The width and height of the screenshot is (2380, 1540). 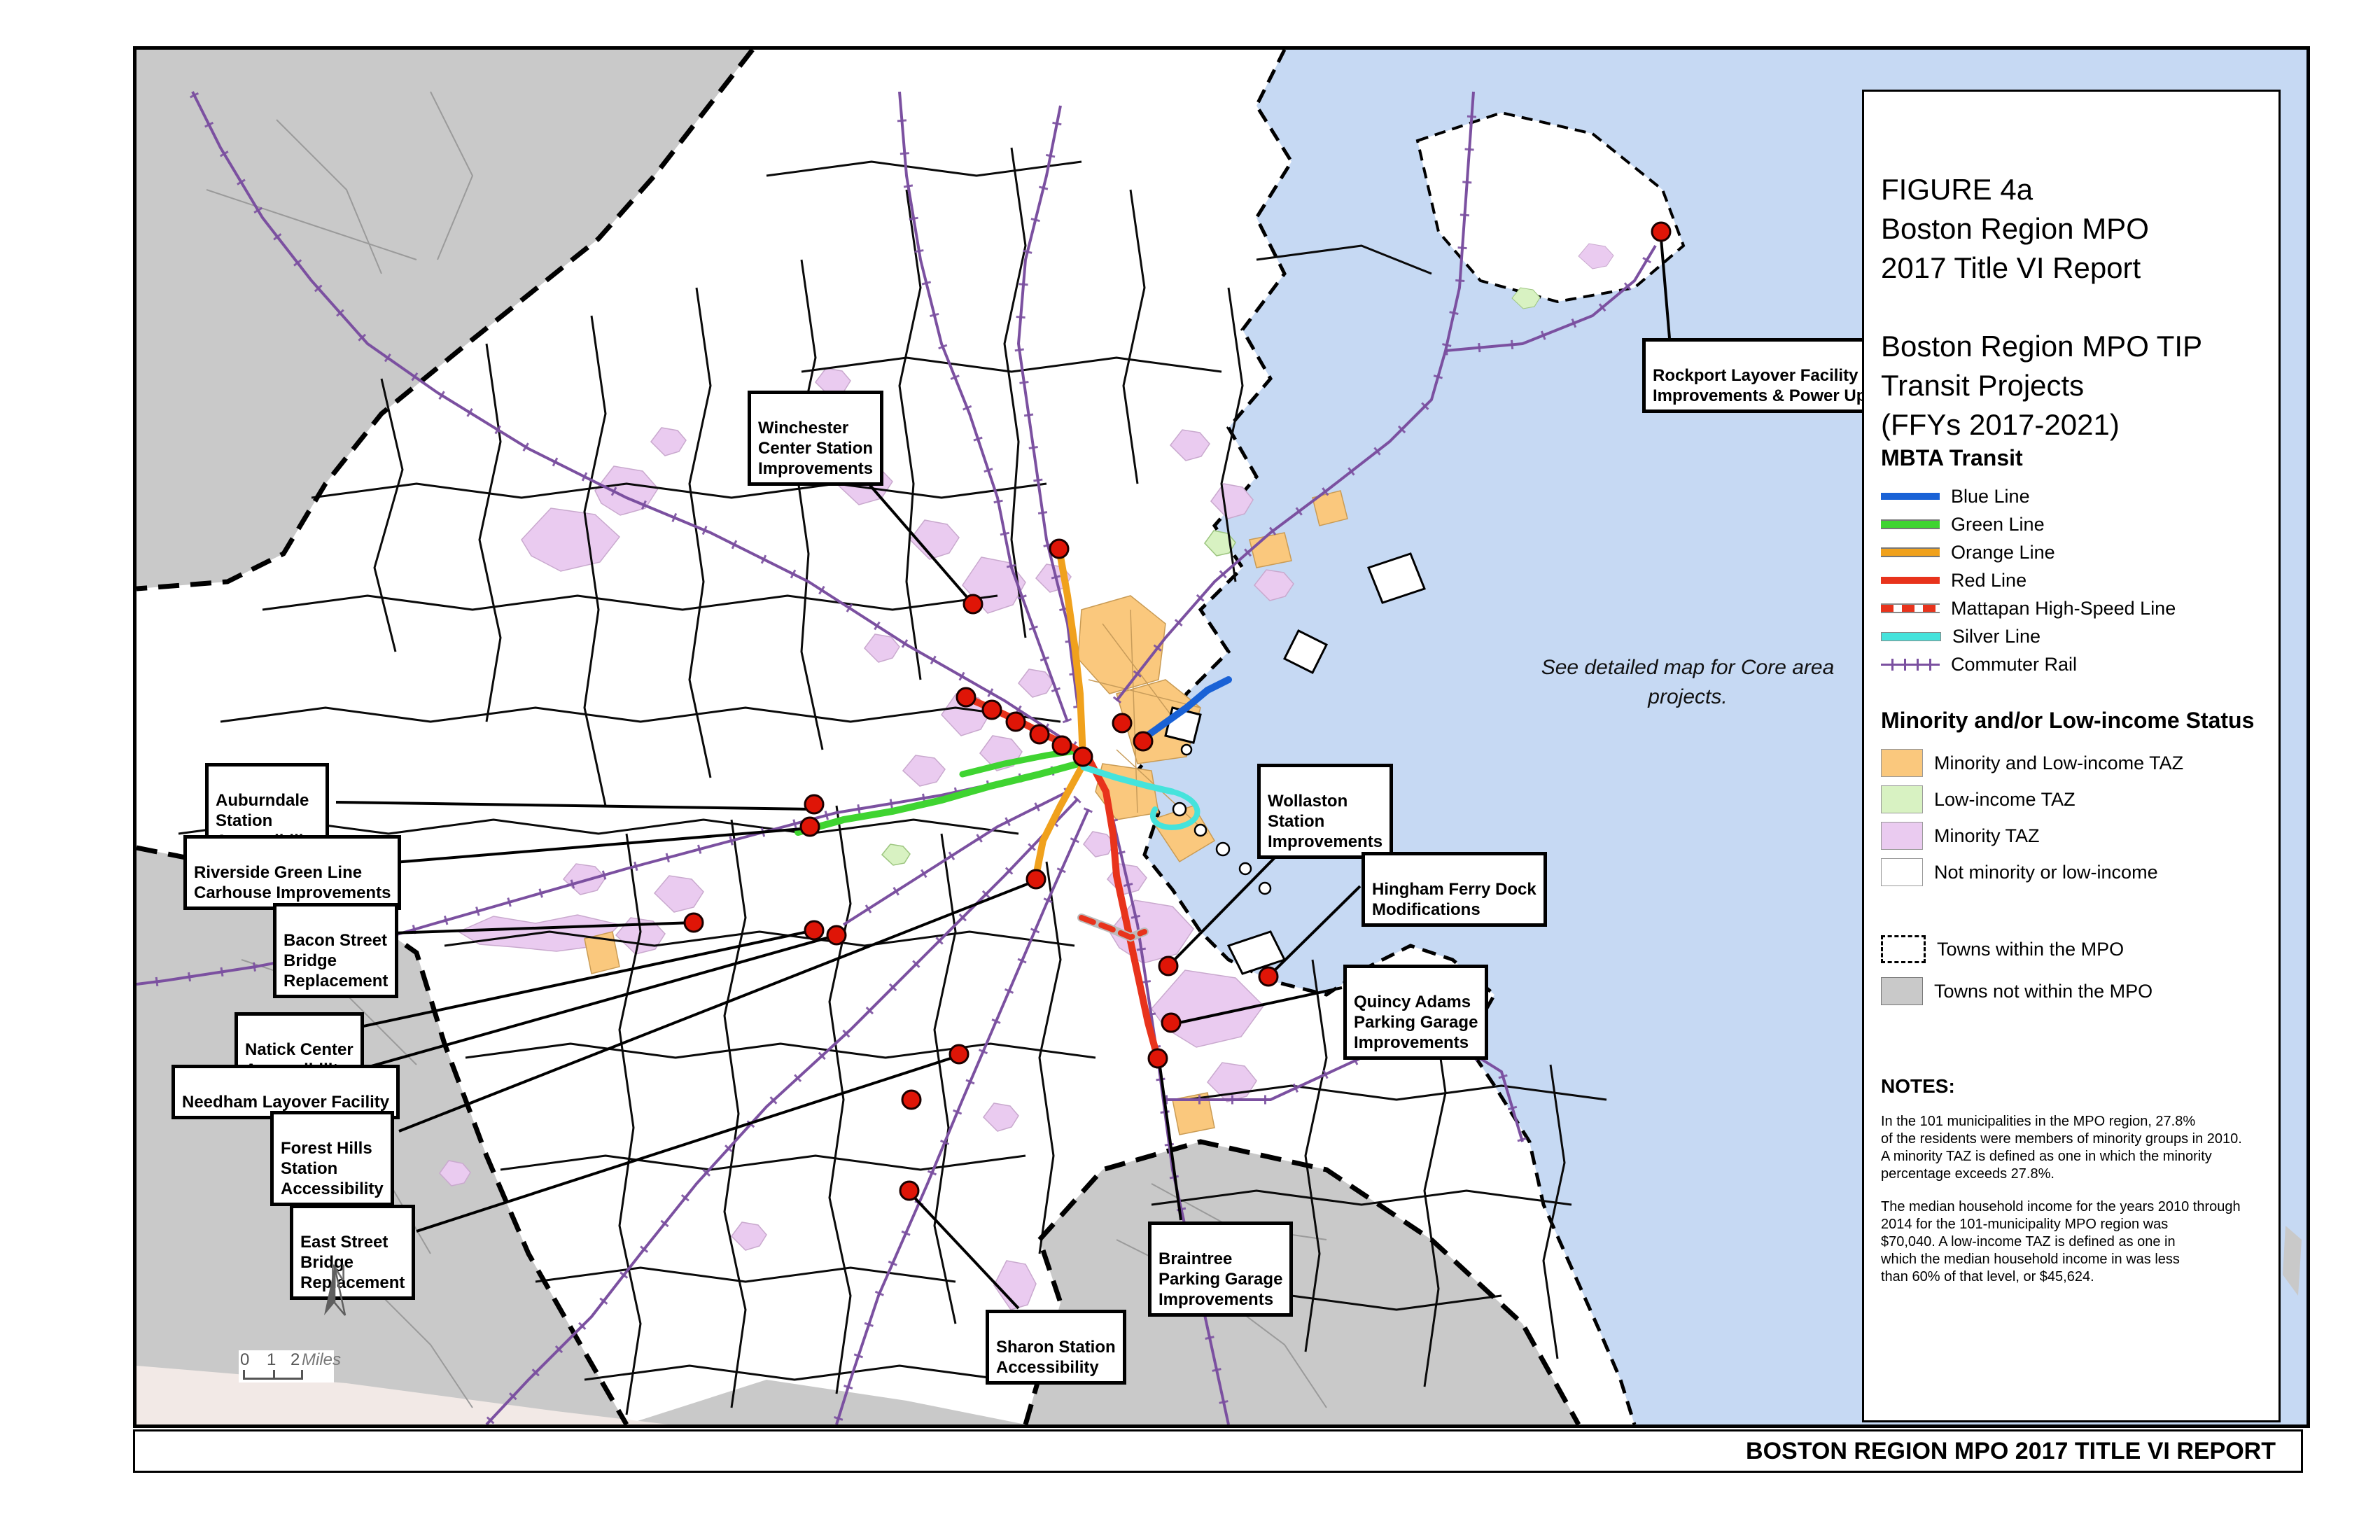 What do you see at coordinates (1220, 1279) in the screenshot?
I see `callout-label: Braintree Parking Garage Improvements` at bounding box center [1220, 1279].